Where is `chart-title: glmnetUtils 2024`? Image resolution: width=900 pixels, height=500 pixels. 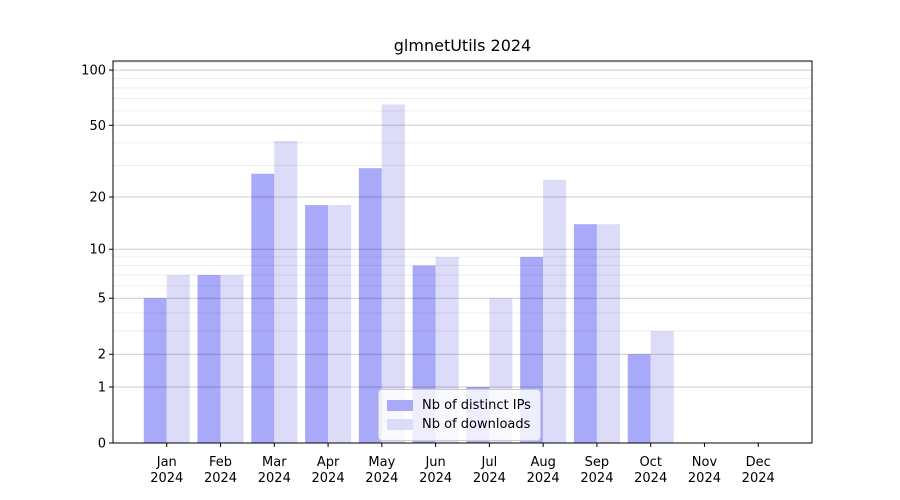
chart-title: glmnetUtils 2024 is located at coordinates (462, 45).